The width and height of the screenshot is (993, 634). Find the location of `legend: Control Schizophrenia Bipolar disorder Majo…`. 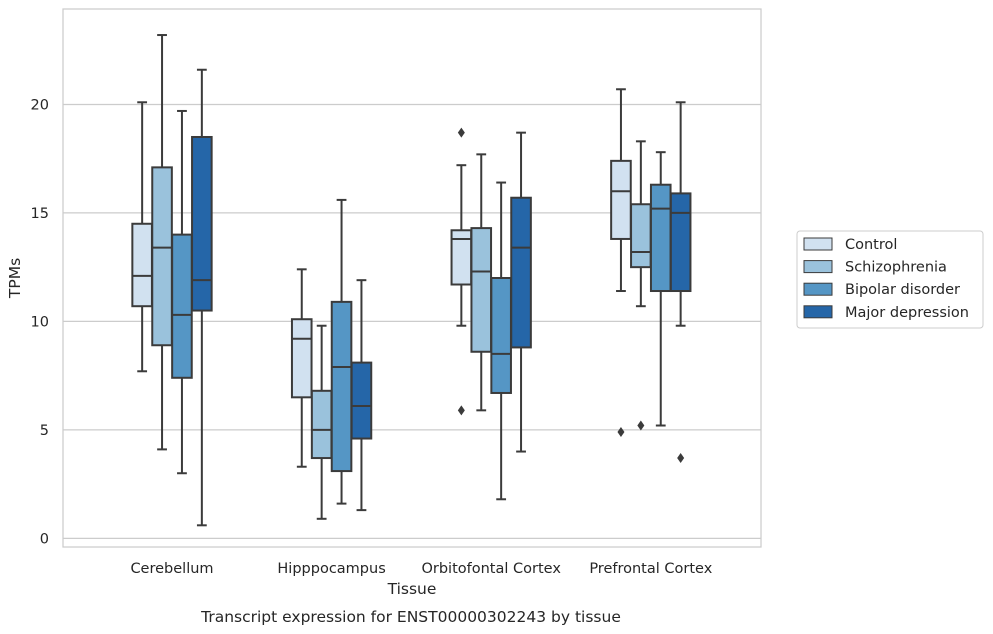

legend: Control Schizophrenia Bipolar disorder Majo… is located at coordinates (890, 279).